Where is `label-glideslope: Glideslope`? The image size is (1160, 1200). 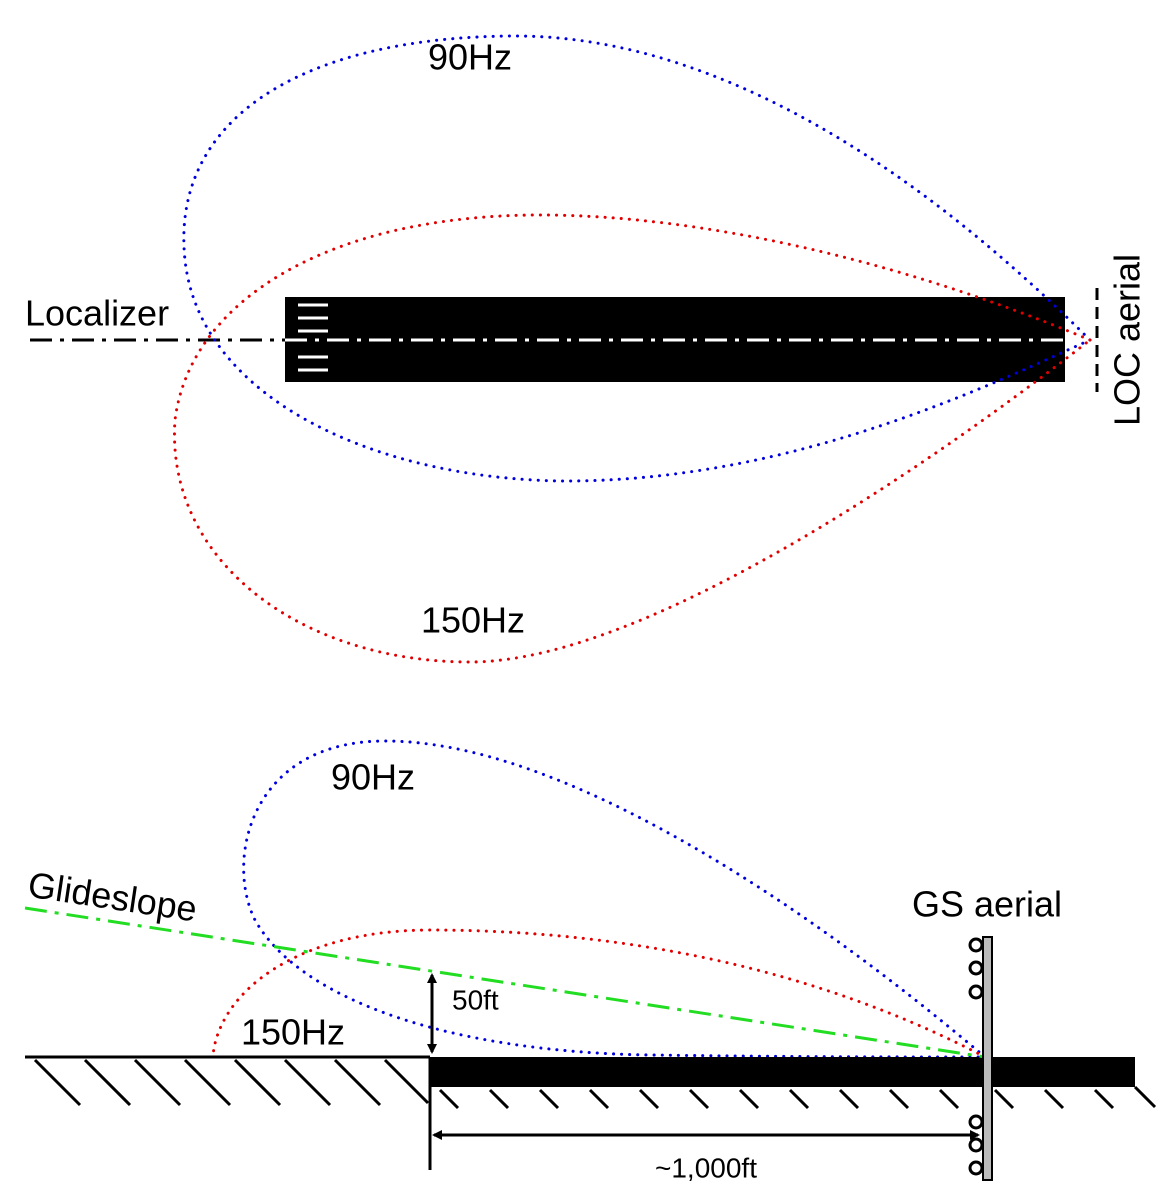
label-glideslope: Glideslope is located at coordinates (112, 897).